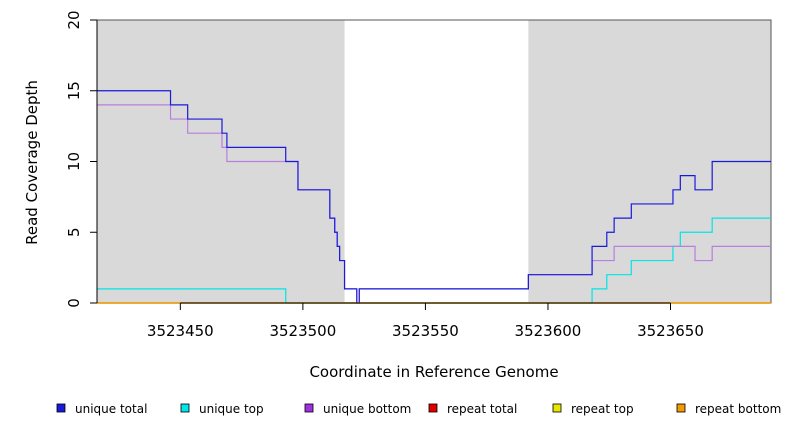 The height and width of the screenshot is (432, 792). What do you see at coordinates (231, 409) in the screenshot?
I see `legend-label: unique top` at bounding box center [231, 409].